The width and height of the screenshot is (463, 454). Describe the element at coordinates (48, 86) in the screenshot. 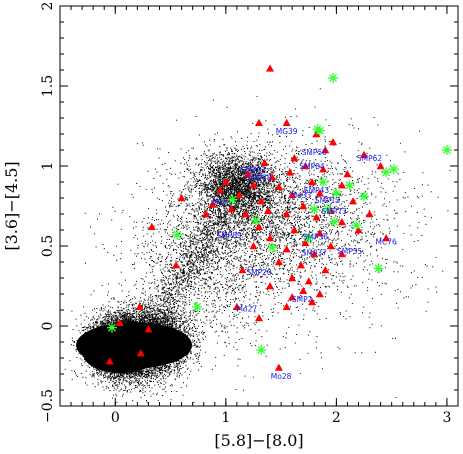

I see `y-tick-label: 1.5` at that location.